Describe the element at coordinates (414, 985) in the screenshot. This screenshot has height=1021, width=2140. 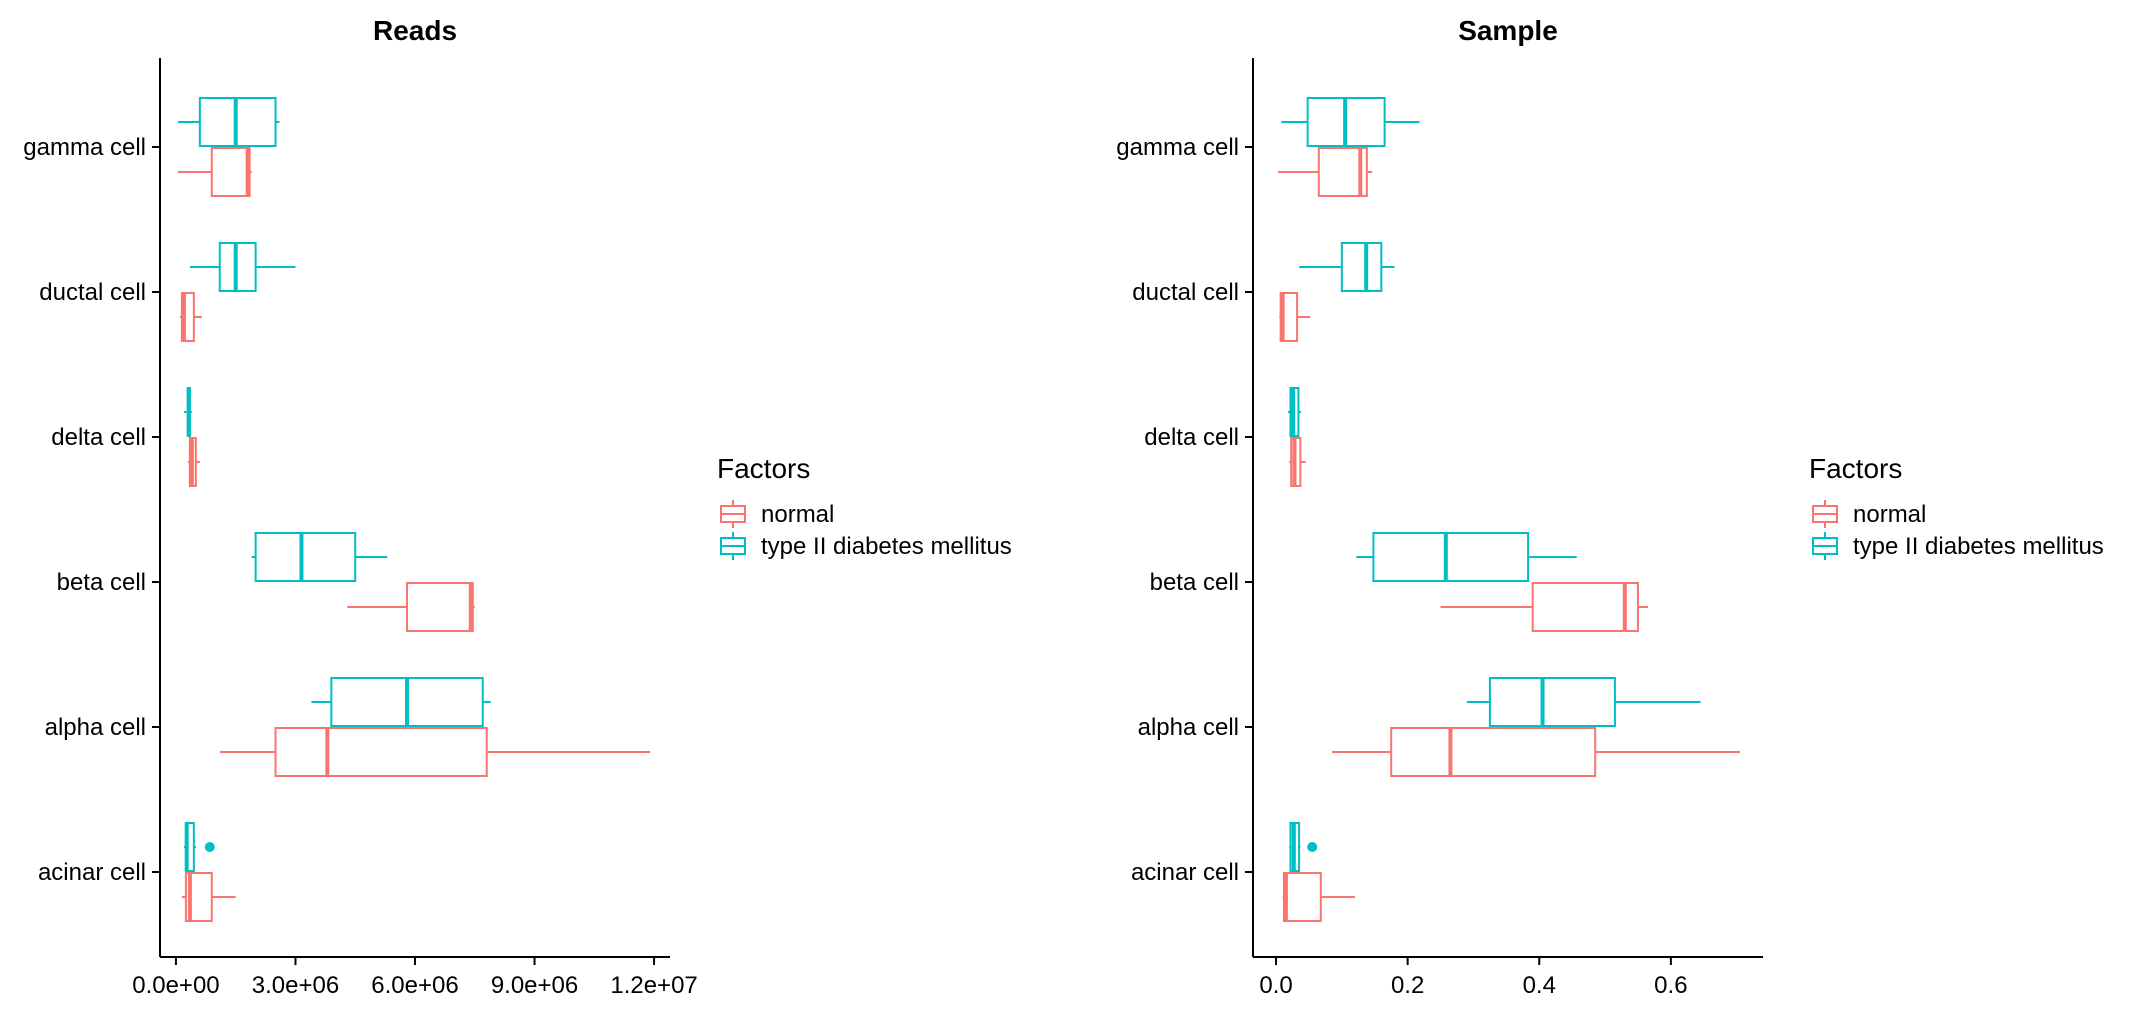
I see `x-tick-label: 6.0e+06` at that location.